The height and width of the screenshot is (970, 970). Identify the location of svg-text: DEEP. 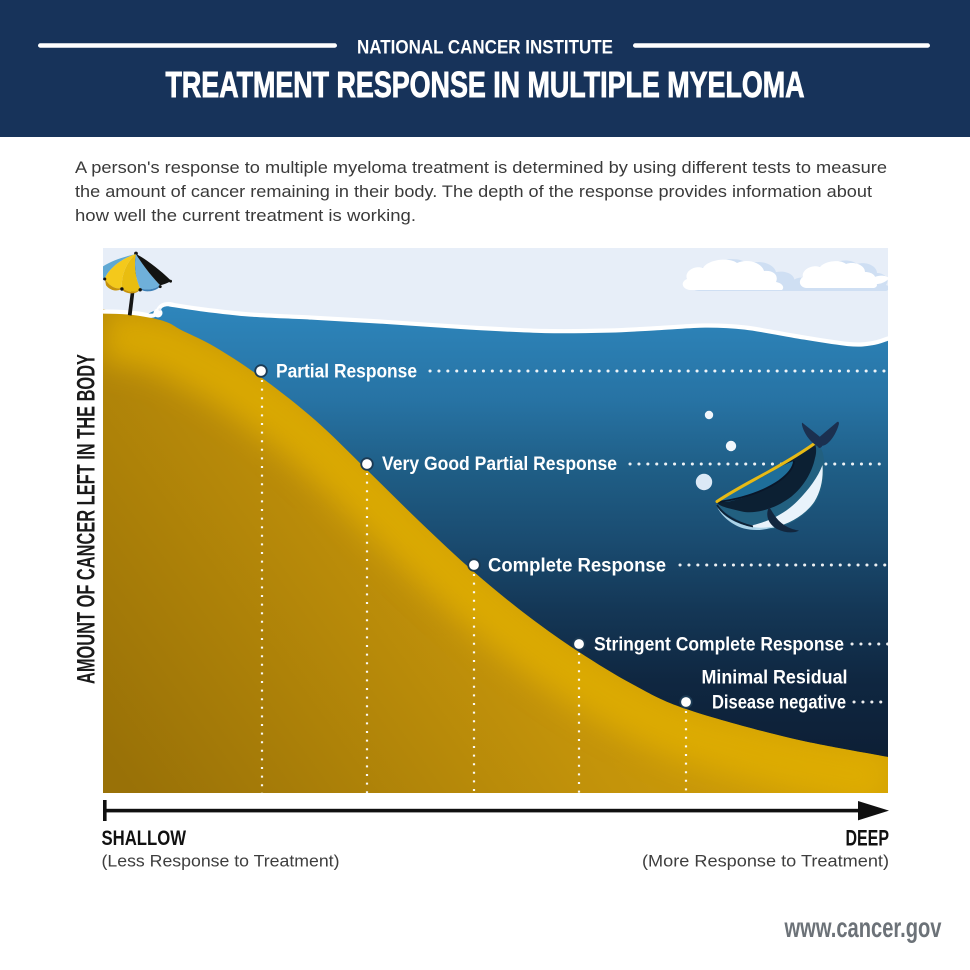
(868, 838).